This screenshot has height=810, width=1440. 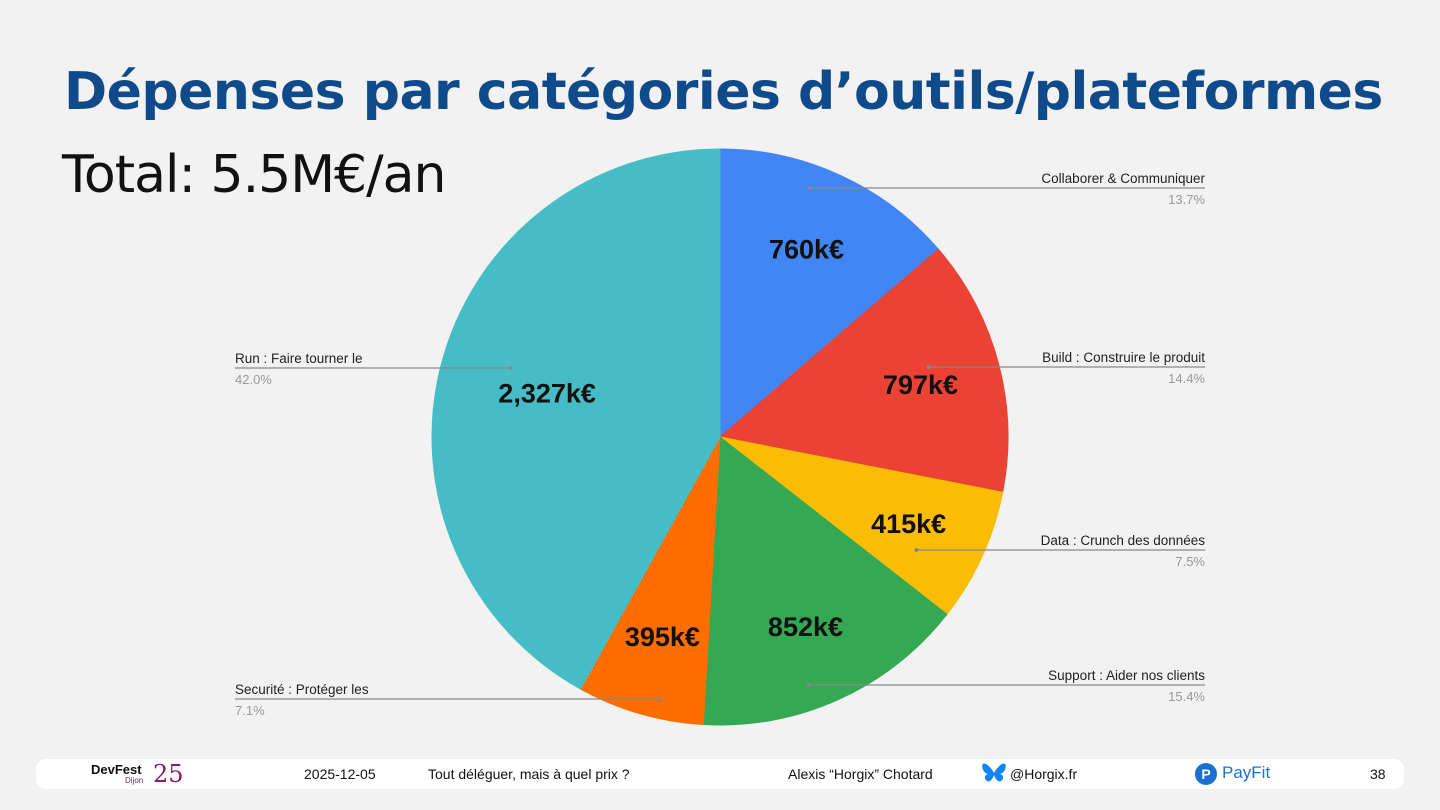 I want to click on leader-dot-securite, so click(x=659, y=699).